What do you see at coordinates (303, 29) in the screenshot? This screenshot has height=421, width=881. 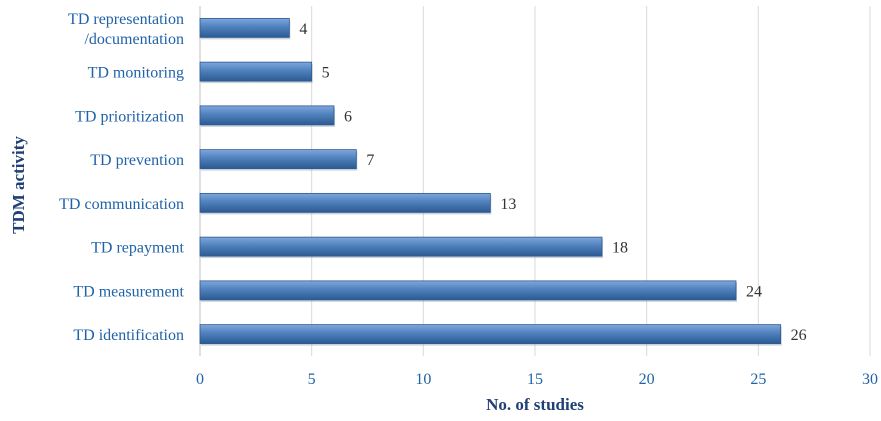 I see `data-label: 4` at bounding box center [303, 29].